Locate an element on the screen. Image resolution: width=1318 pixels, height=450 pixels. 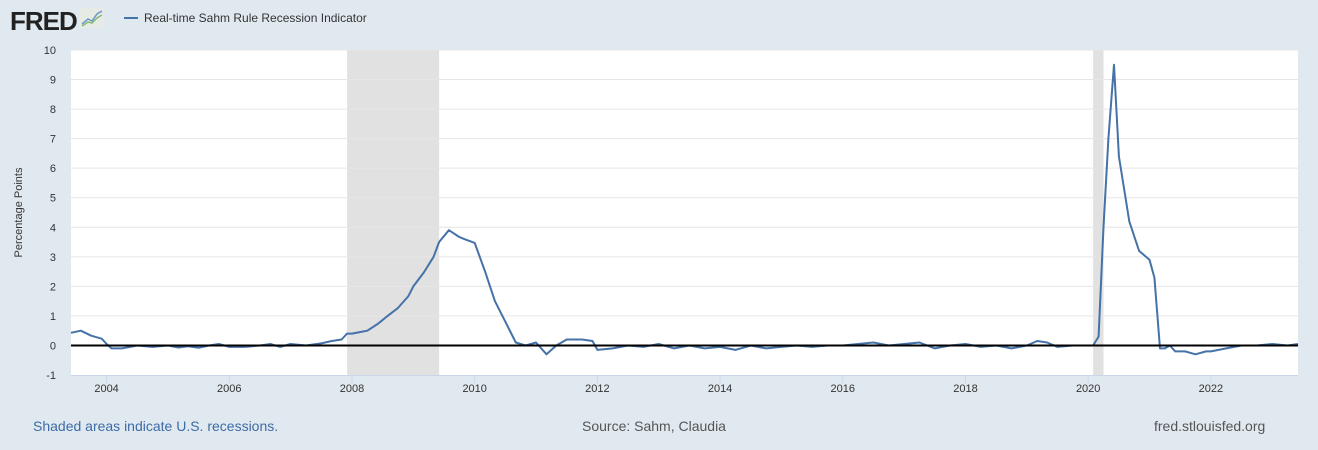
recession-note: Shaded areas indicate U.S. recessions. is located at coordinates (156, 426).